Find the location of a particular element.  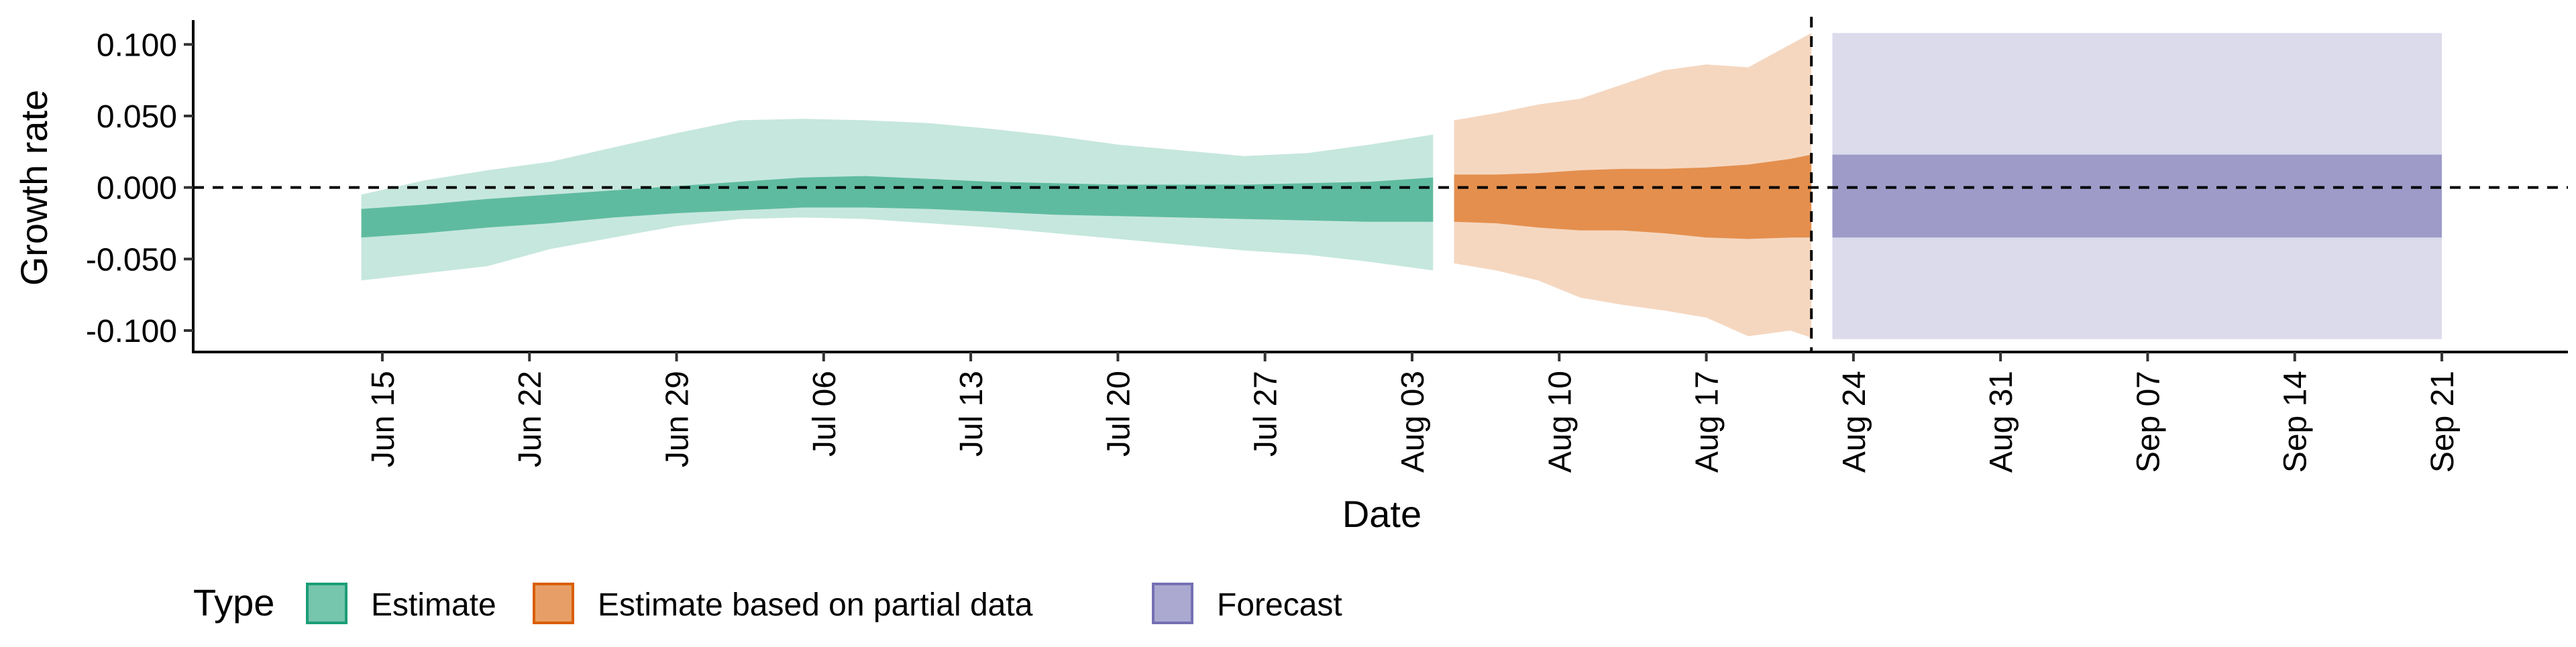

x-tick-label: Aug 17 is located at coordinates (1707, 422).